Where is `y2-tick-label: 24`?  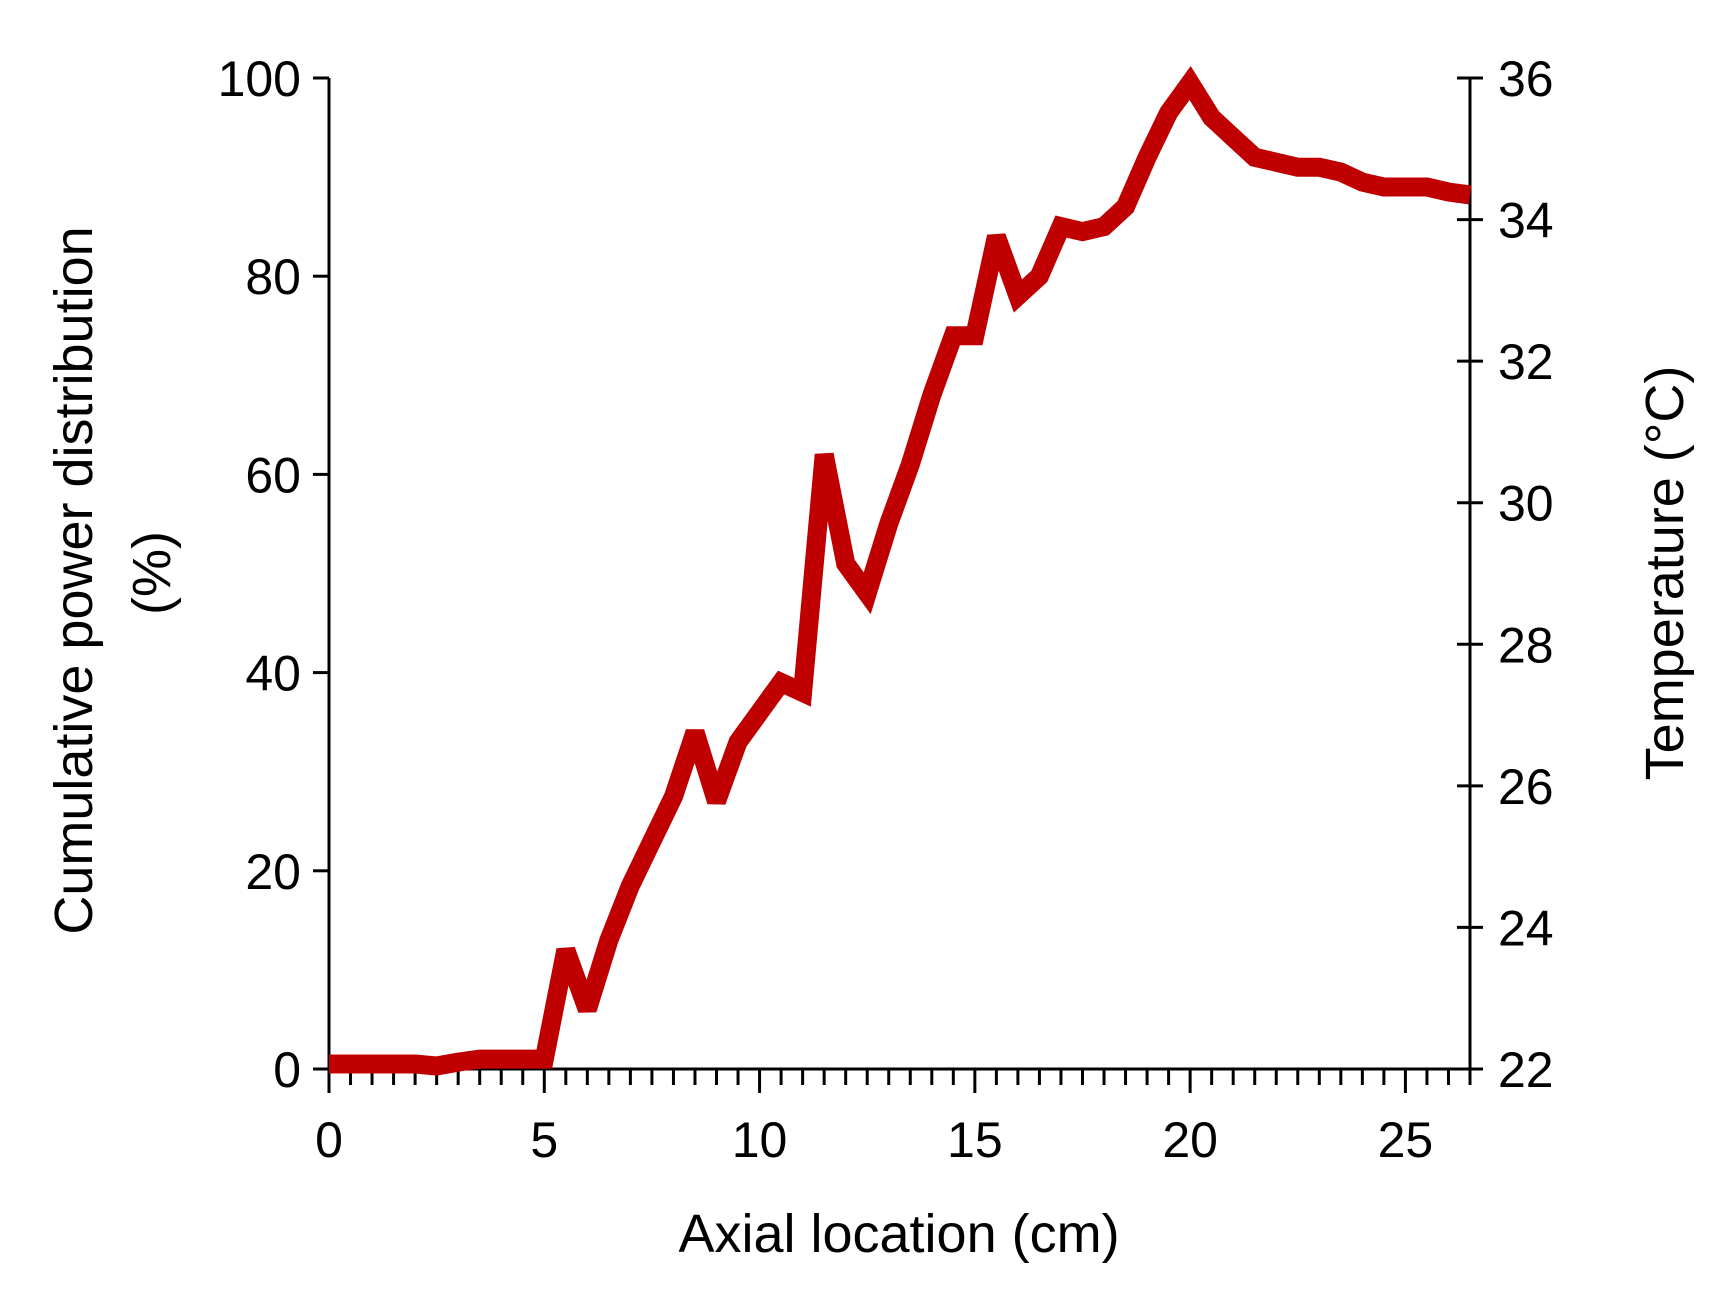
y2-tick-label: 24 is located at coordinates (1526, 928).